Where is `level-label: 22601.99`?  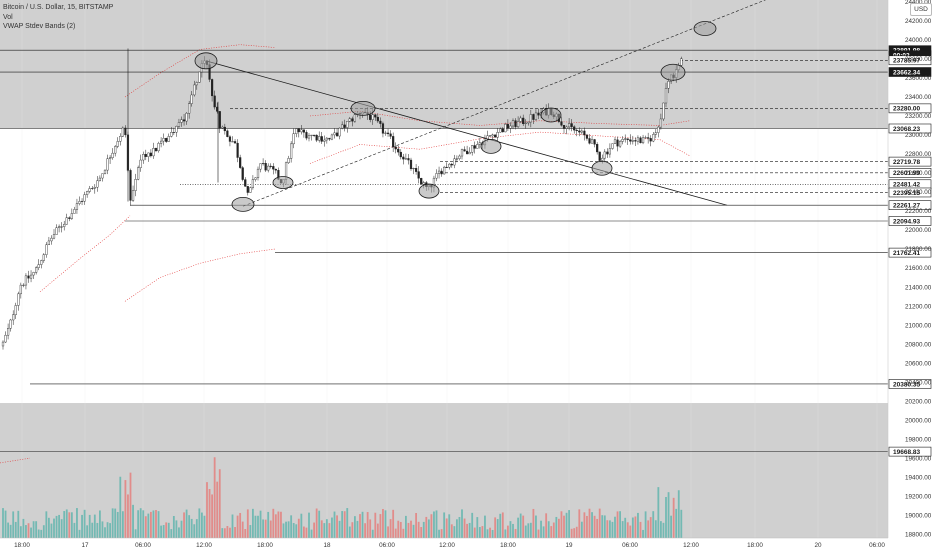
level-label: 22601.99 is located at coordinates (906, 173).